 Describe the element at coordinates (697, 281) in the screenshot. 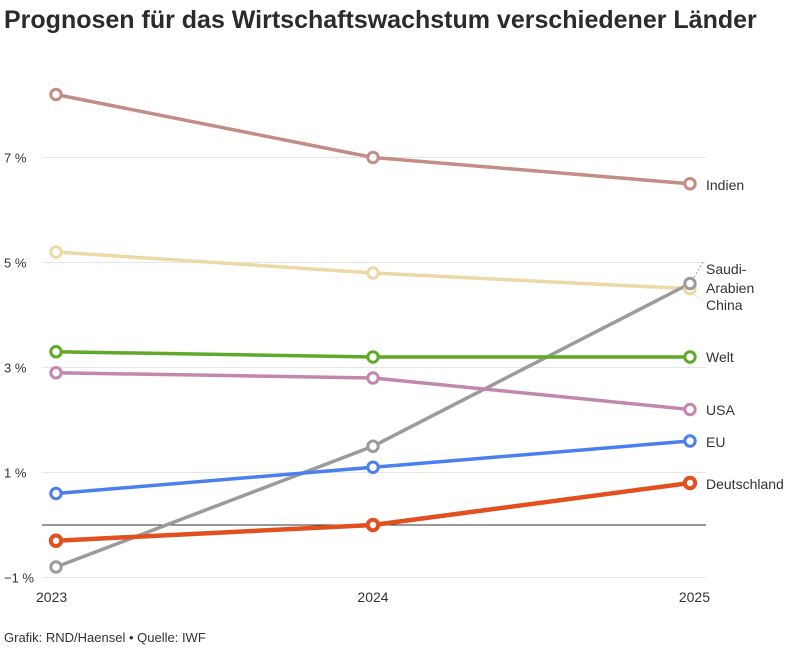

I see `label-connectors` at that location.